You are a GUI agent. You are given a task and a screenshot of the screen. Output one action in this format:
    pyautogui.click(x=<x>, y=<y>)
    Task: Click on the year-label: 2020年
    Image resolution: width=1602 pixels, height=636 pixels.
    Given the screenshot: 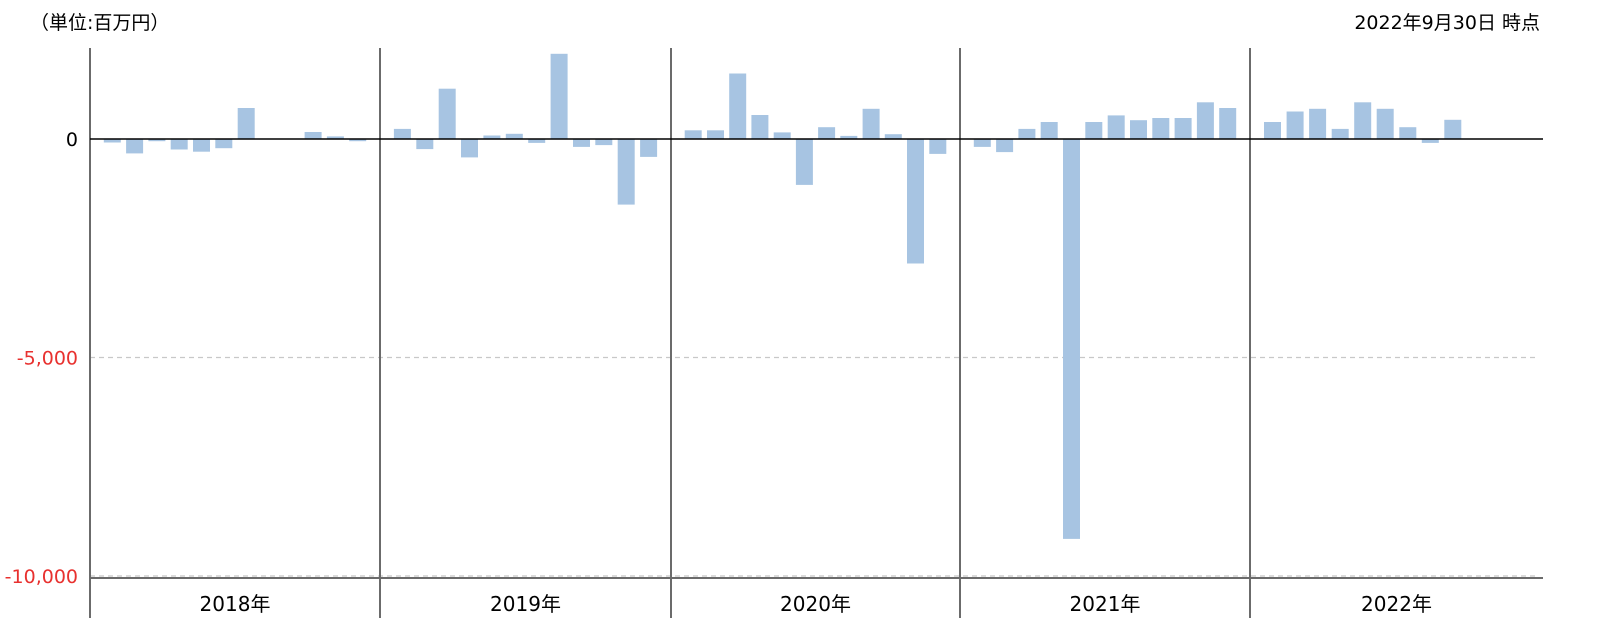 What is the action you would take?
    pyautogui.click(x=815, y=604)
    